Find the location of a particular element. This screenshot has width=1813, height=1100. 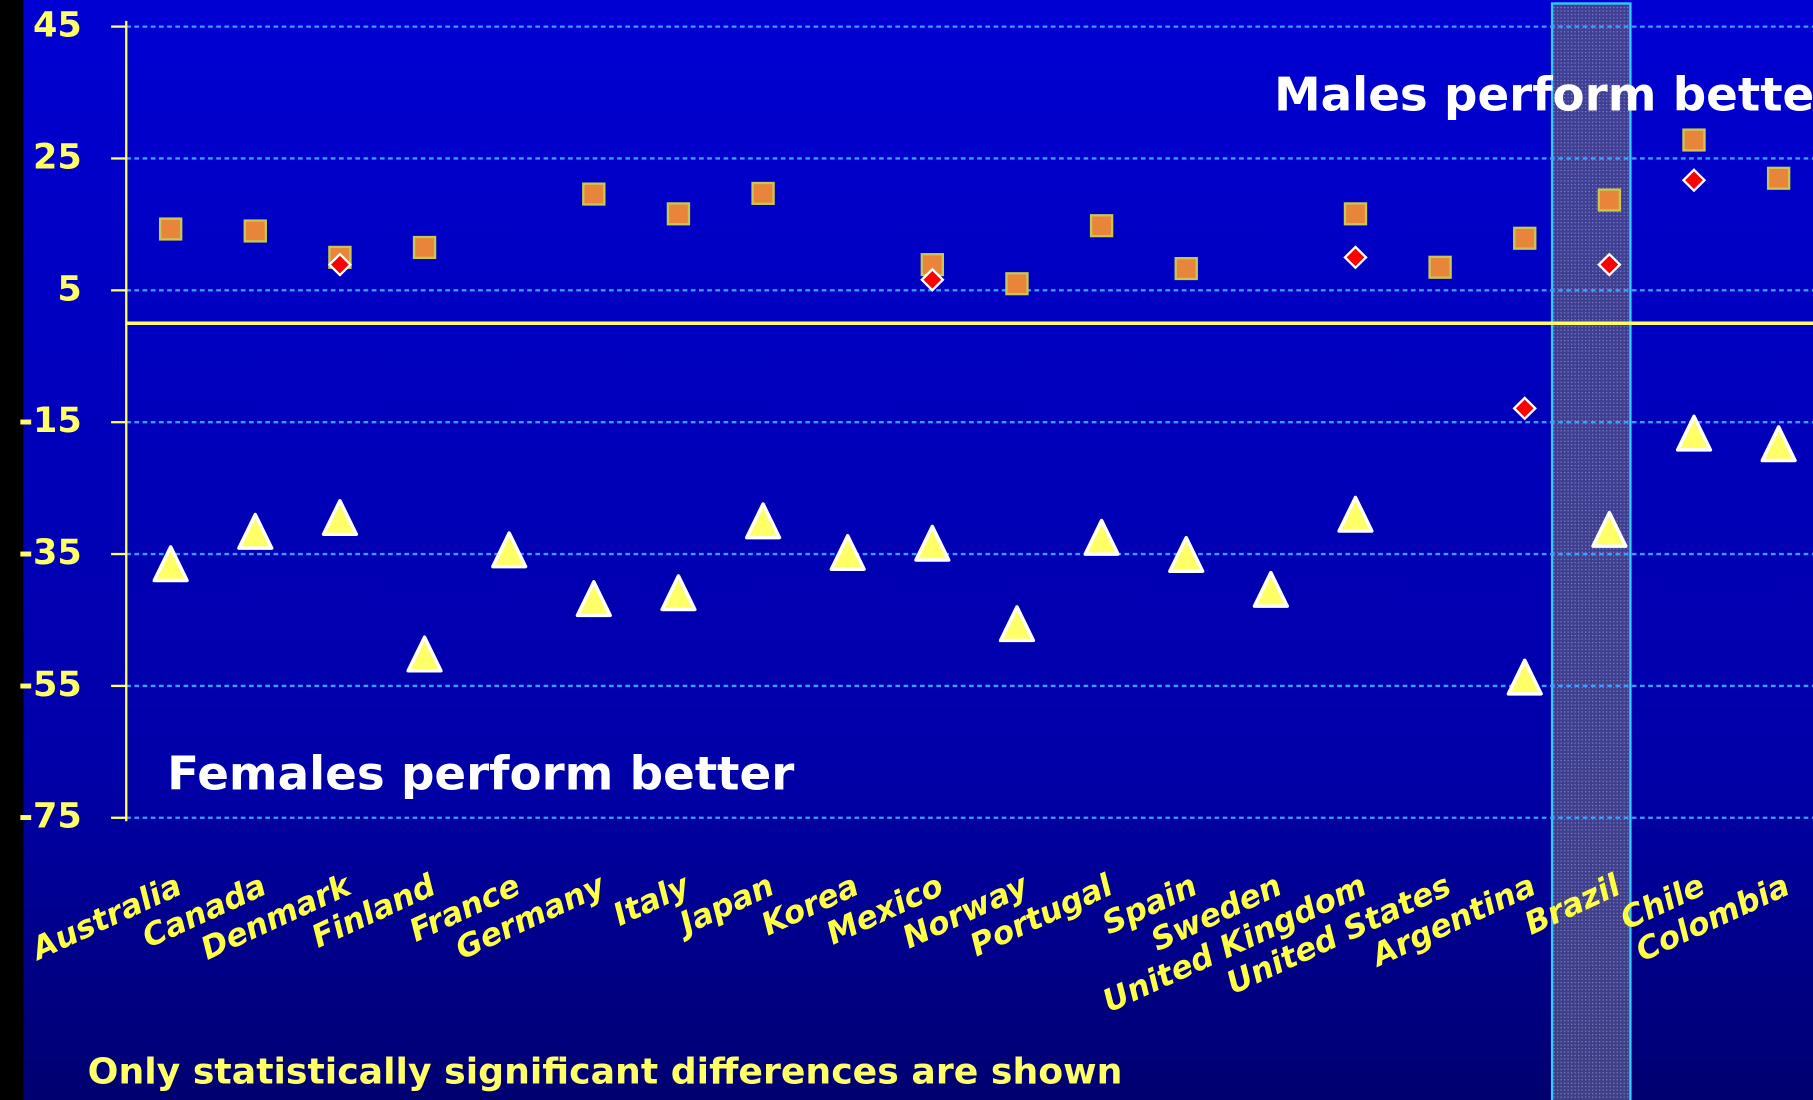

y-tick-label: -15 is located at coordinates (49, 421).